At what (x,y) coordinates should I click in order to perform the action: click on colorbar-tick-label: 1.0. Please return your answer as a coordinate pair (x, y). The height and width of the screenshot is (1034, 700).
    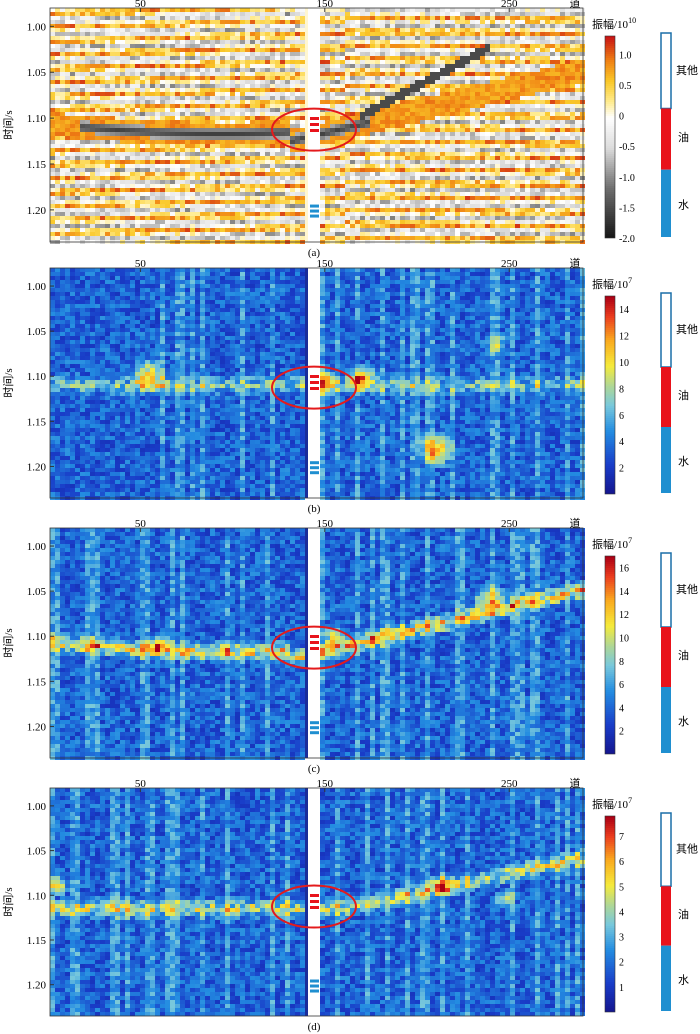
    Looking at the image, I should click on (625, 55).